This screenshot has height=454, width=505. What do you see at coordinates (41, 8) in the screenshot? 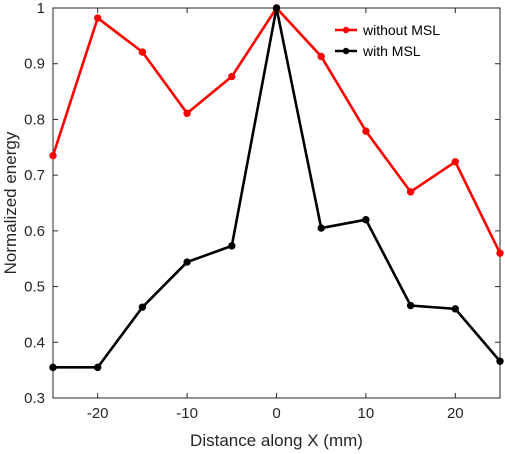
I see `y-tick-label: 1` at bounding box center [41, 8].